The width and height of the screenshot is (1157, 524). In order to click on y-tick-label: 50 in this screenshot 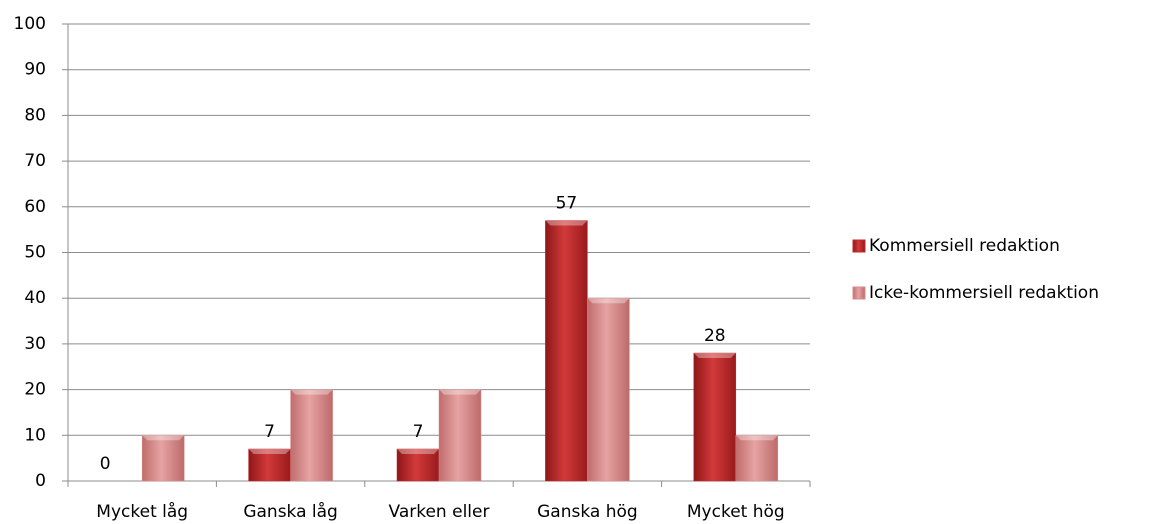, I will do `click(35, 253)`.